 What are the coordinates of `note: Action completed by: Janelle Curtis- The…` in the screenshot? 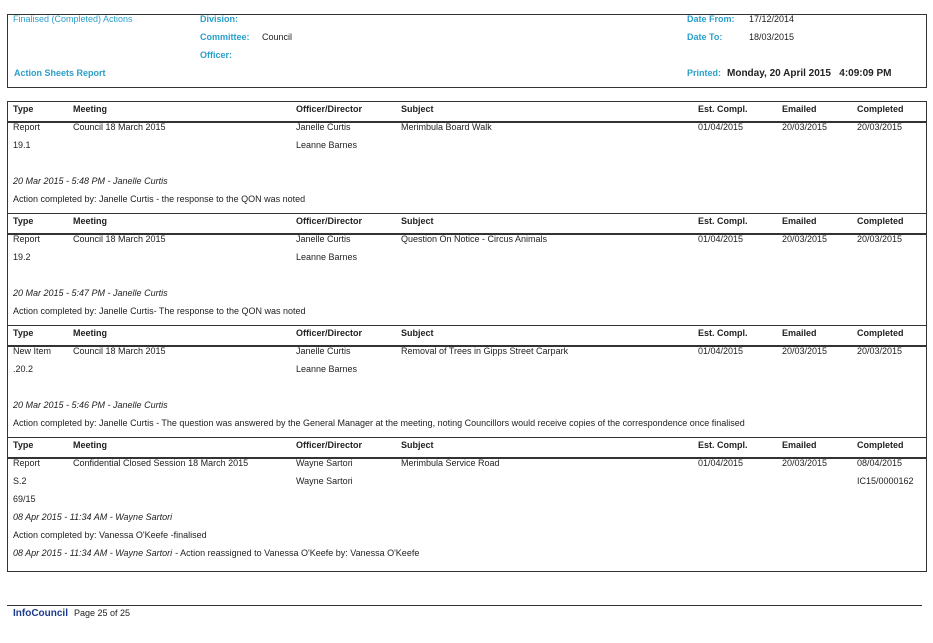 It's located at (159, 311).